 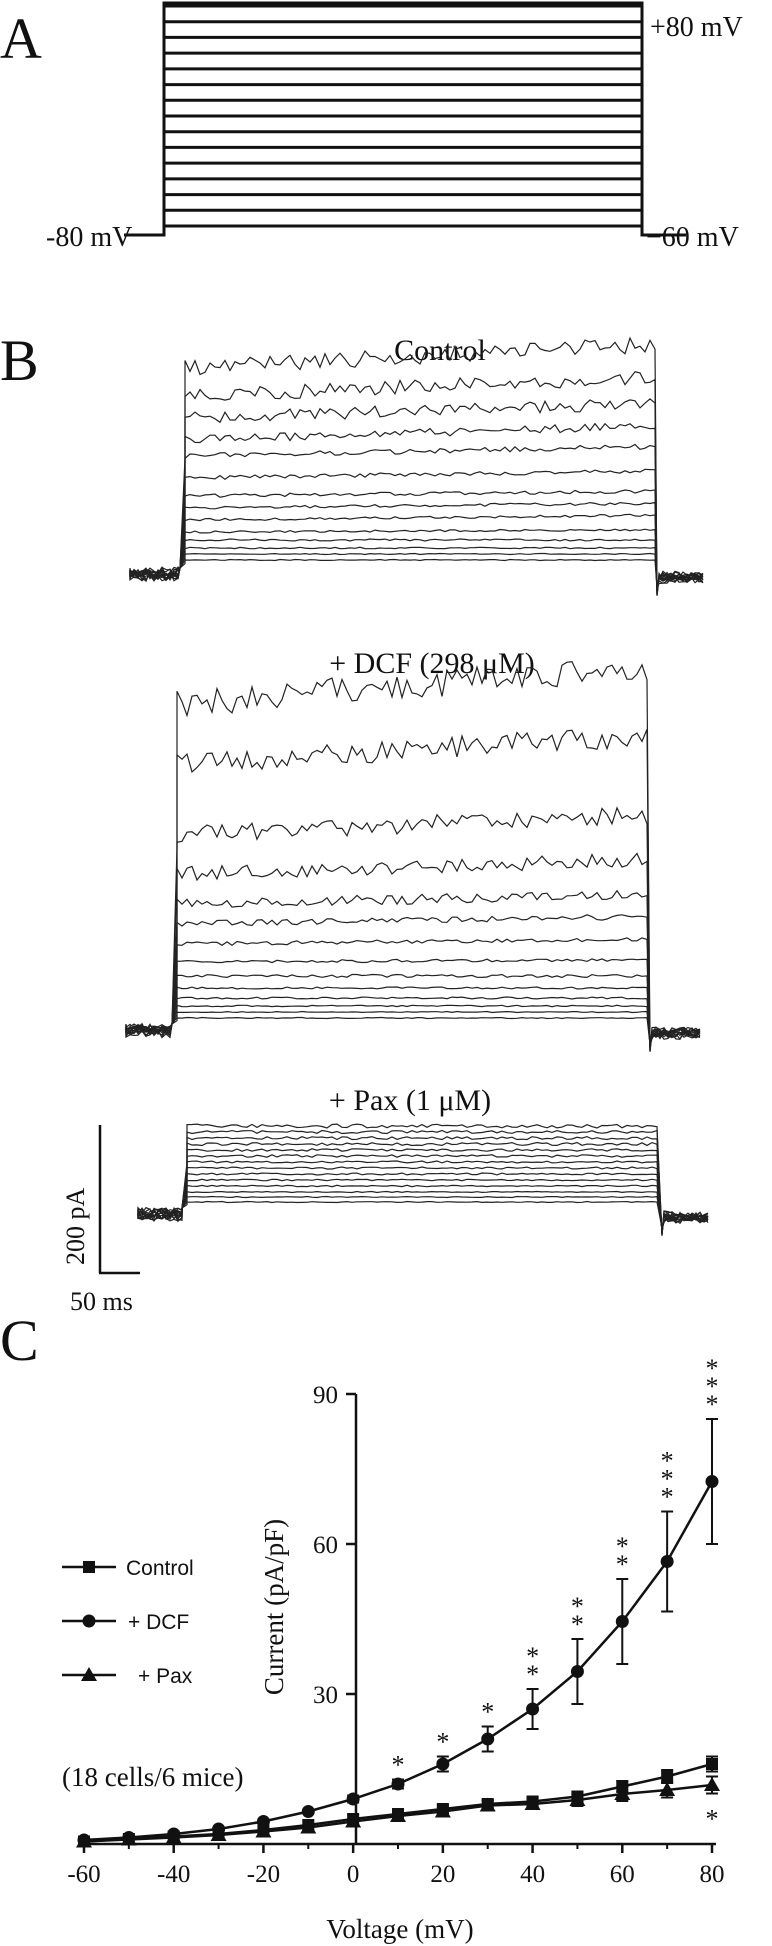 What do you see at coordinates (622, 1874) in the screenshot?
I see `x-tick-label: 60` at bounding box center [622, 1874].